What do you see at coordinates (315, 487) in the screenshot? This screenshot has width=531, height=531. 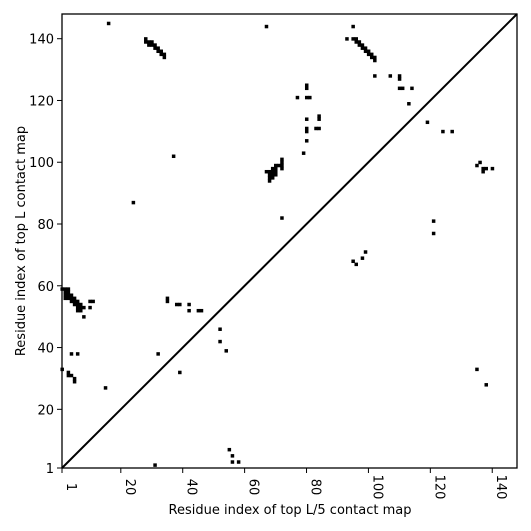 I see `x-tick-label: 80` at bounding box center [315, 487].